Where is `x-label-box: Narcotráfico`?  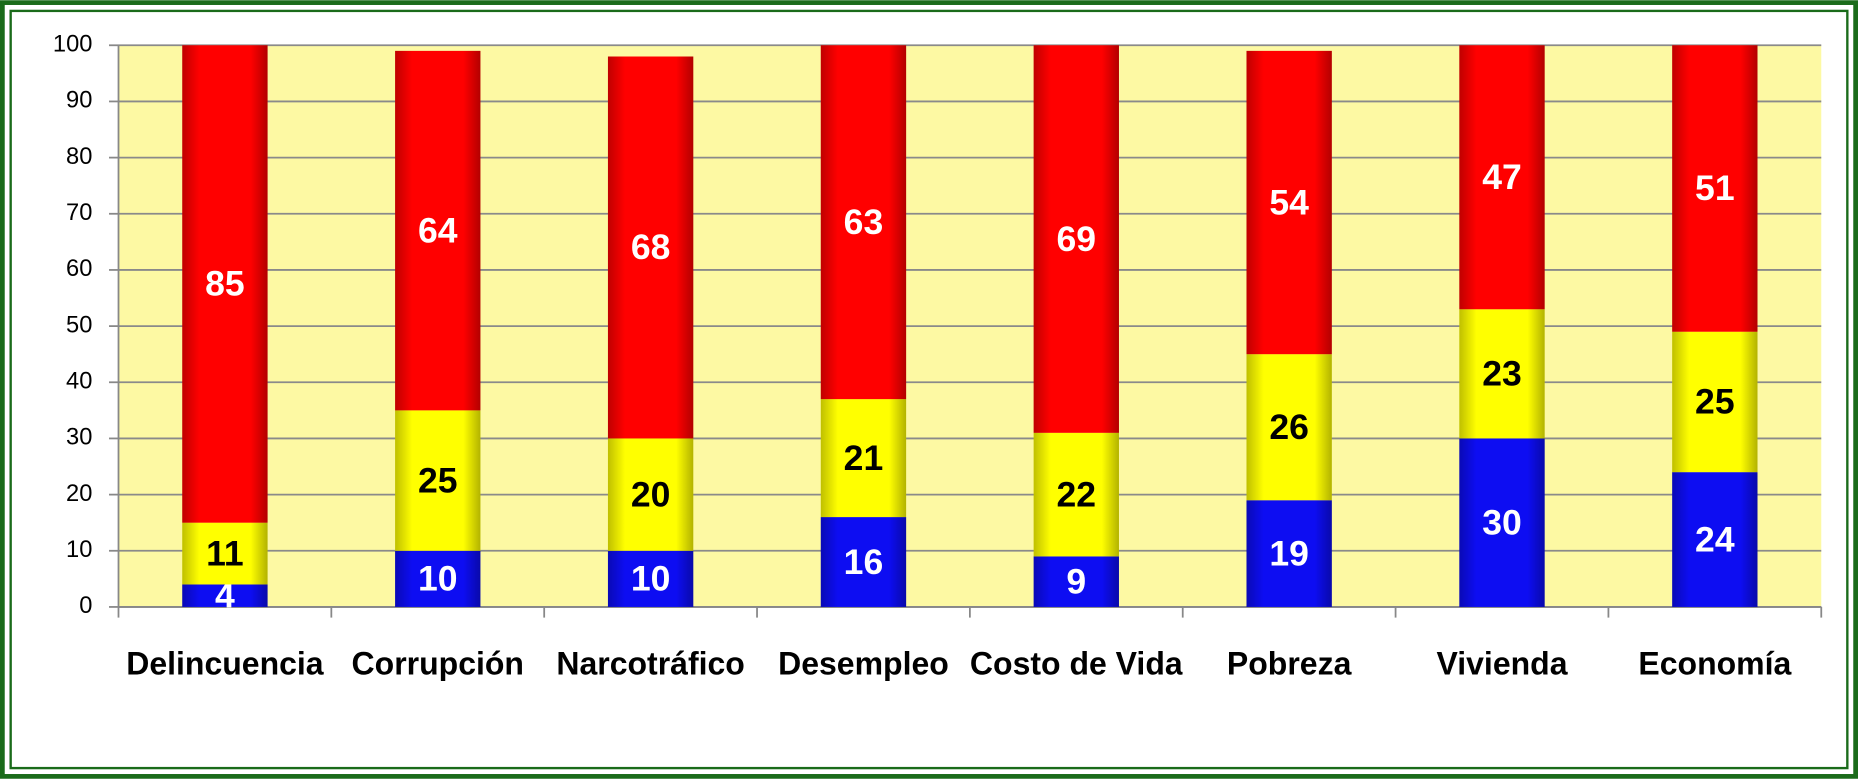 x-label-box: Narcotráfico is located at coordinates (650, 664).